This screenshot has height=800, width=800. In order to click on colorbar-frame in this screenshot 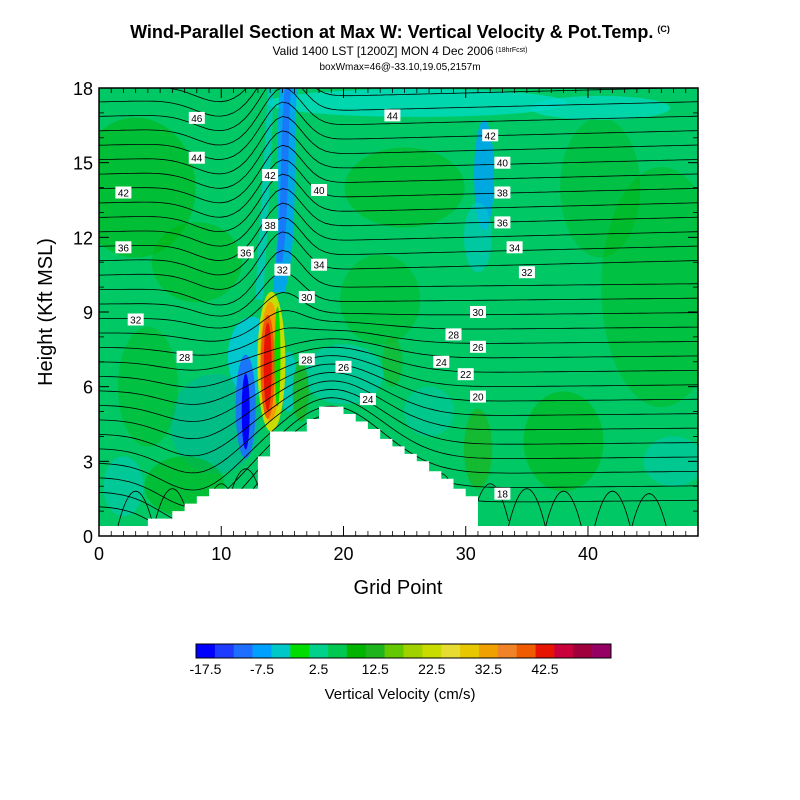, I will do `click(403, 651)`.